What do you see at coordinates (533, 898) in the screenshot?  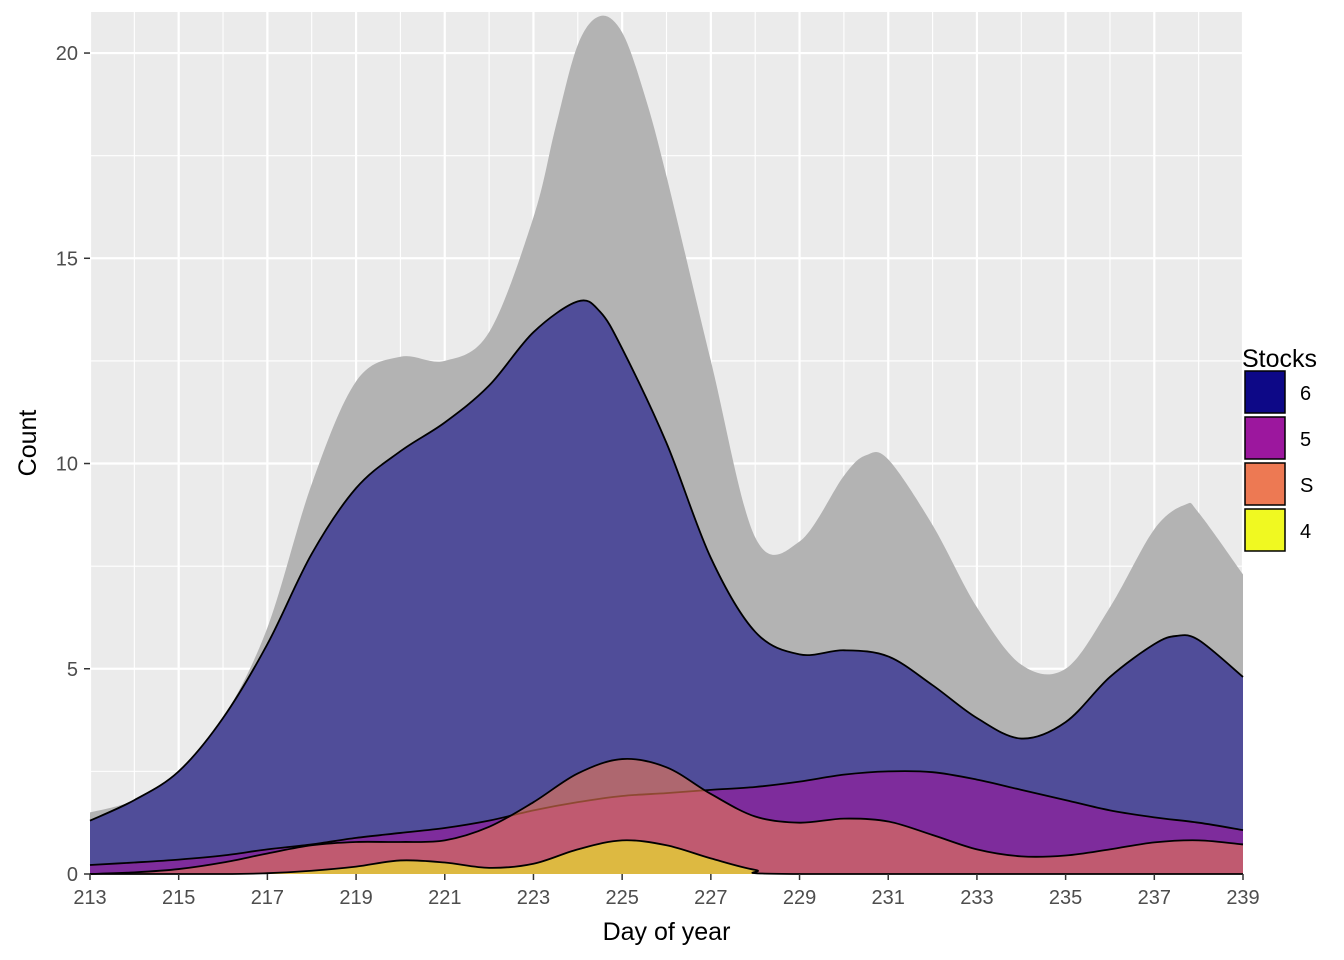 I see `x-tick-label: 223` at bounding box center [533, 898].